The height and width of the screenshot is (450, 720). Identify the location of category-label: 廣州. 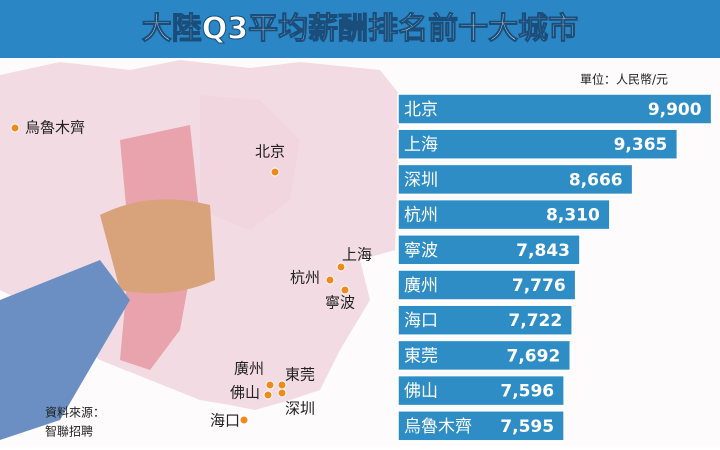
(421, 286).